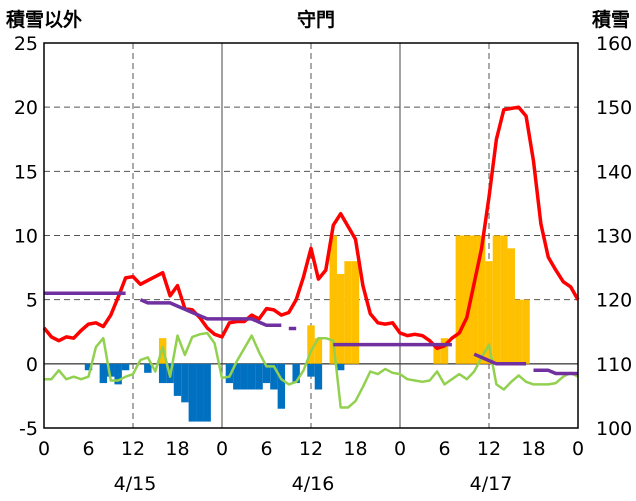  What do you see at coordinates (32, 365) in the screenshot?
I see `left-tick-label: 0` at bounding box center [32, 365].